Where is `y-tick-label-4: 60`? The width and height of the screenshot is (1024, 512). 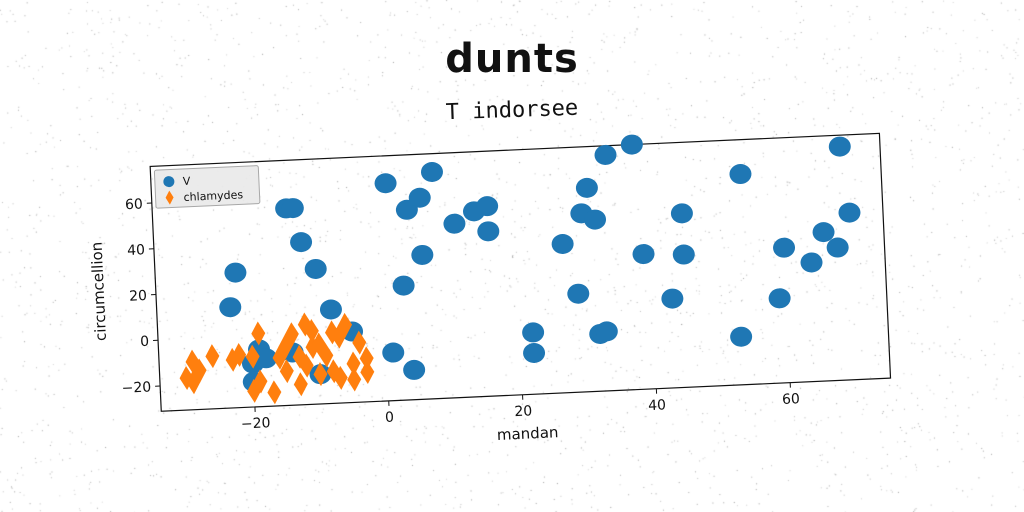
y-tick-label-4: 60 is located at coordinates (134, 204).